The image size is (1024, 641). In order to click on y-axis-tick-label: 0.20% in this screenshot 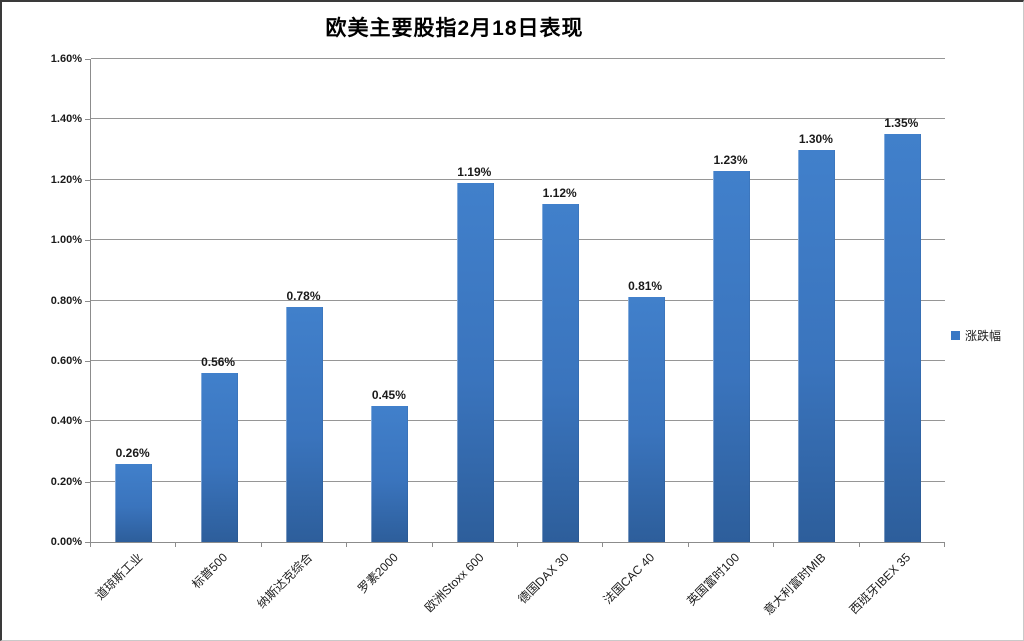, I will do `click(66, 481)`.